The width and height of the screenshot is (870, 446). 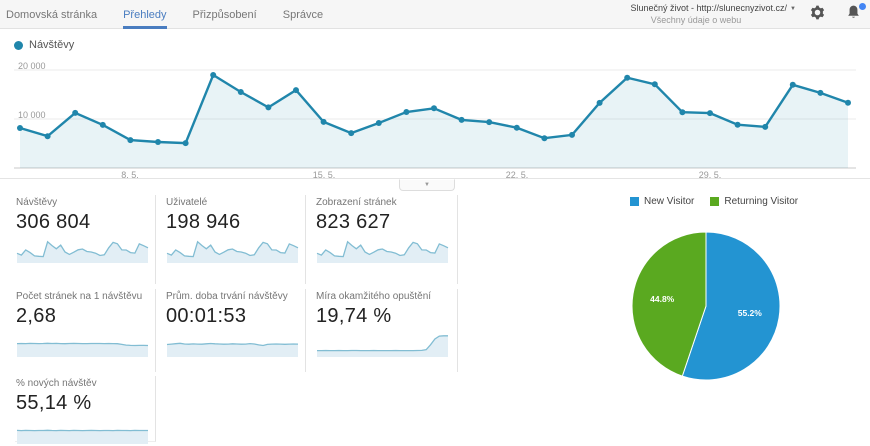 I want to click on metric-card-new-visits: % nových návštěv 55,14 %, so click(x=85, y=410).